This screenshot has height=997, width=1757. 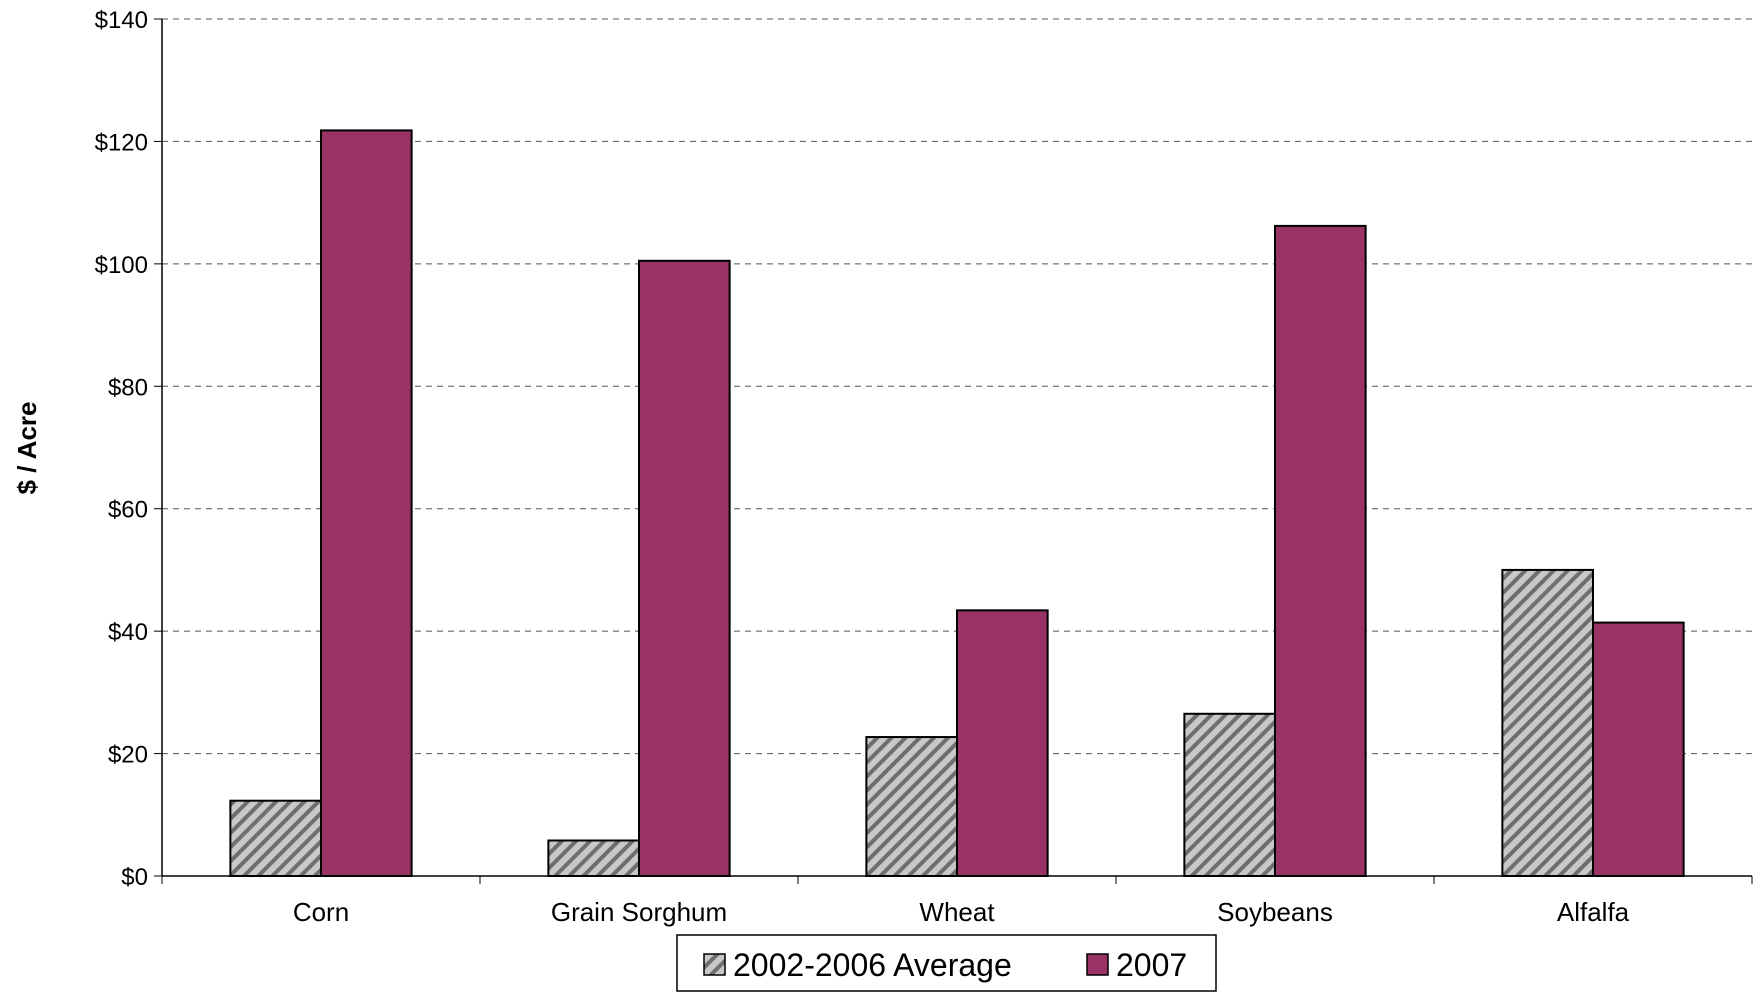 I want to click on legend-box, so click(x=946, y=963).